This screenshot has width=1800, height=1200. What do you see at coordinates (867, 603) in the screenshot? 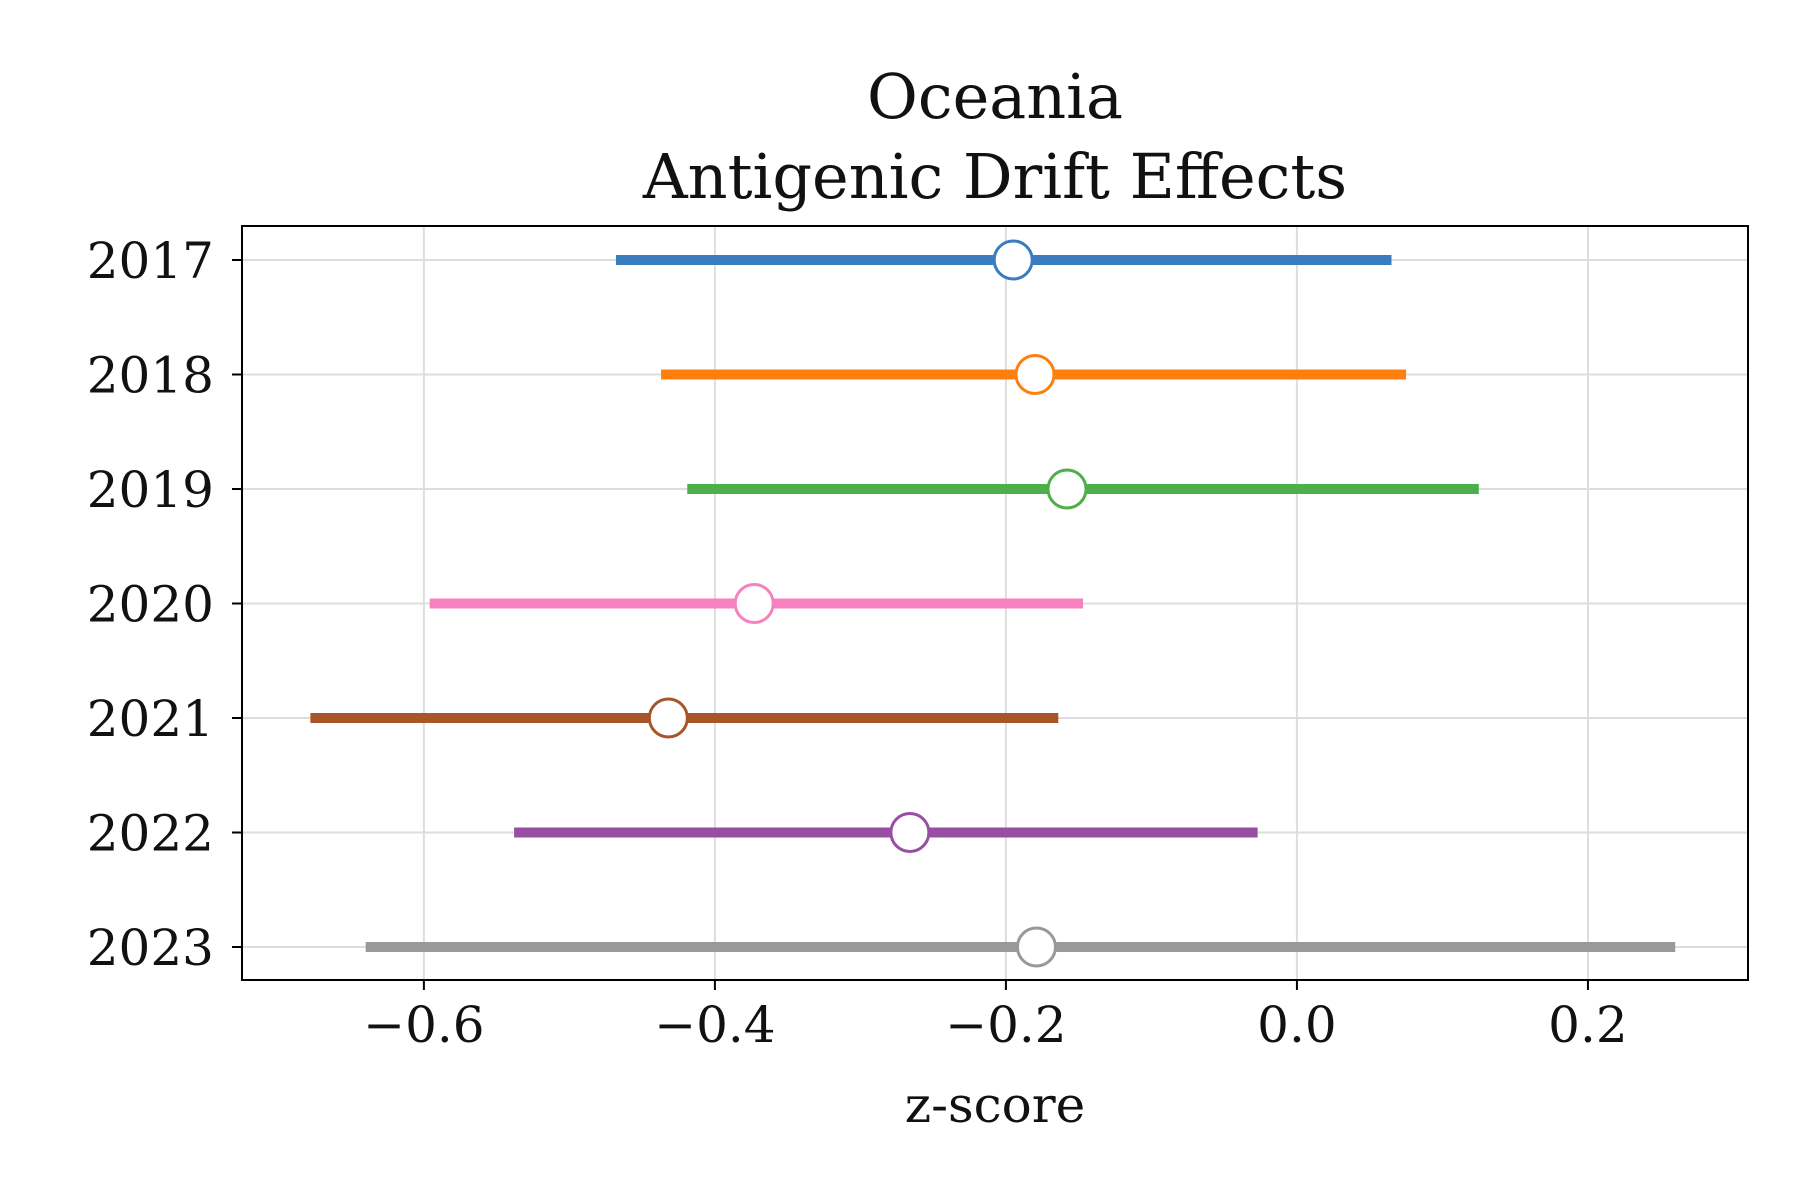
I see `estimate-markers` at bounding box center [867, 603].